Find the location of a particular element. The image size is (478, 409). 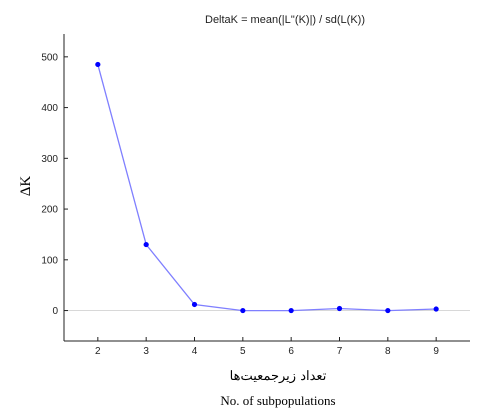

y-tick-label: 500 is located at coordinates (49, 57).